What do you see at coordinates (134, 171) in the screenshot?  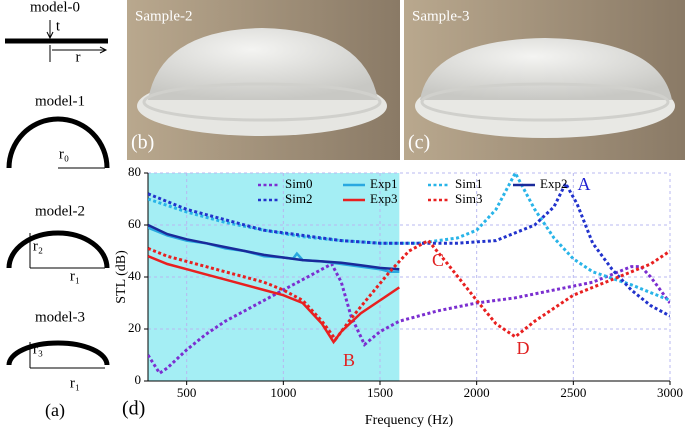 I see `y-tick-label: 80` at bounding box center [134, 171].